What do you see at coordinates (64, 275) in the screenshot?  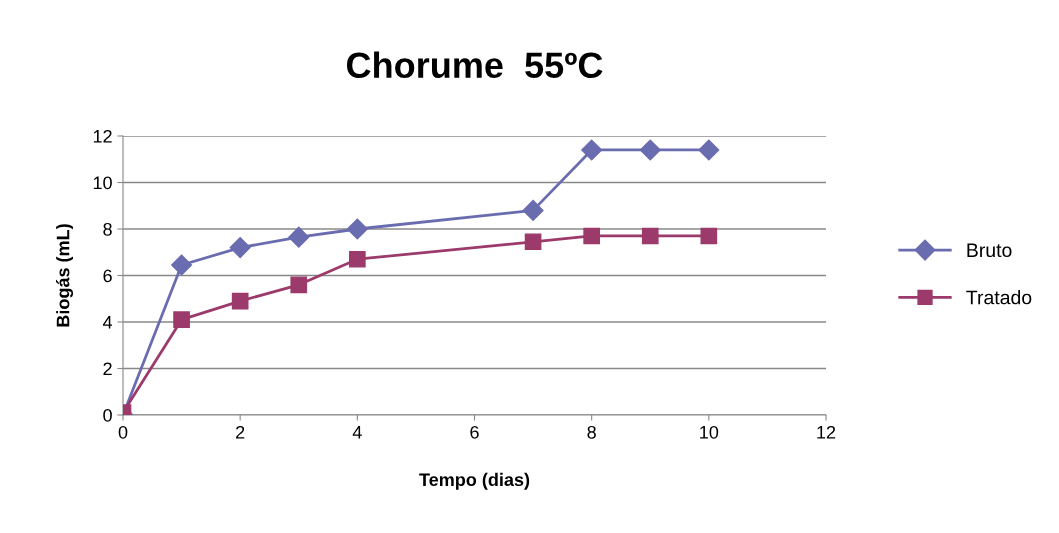 I see `y-axis-title: Biogás (mL)` at bounding box center [64, 275].